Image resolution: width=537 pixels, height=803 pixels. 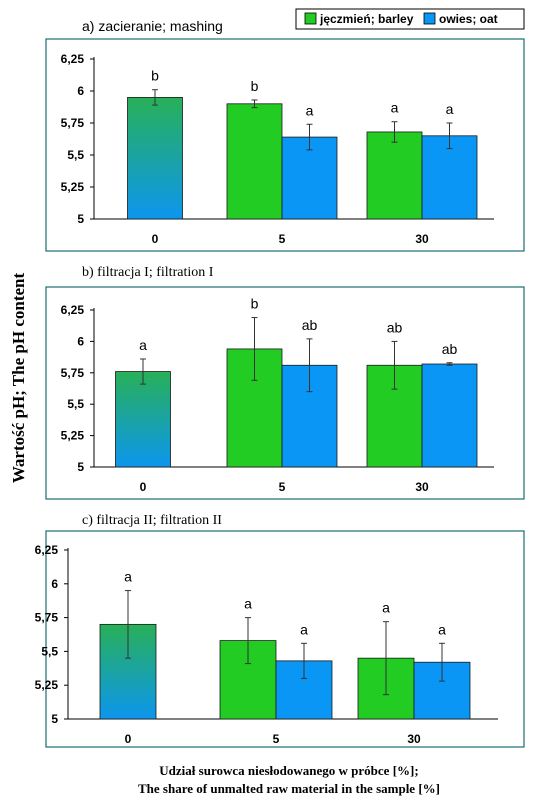 I want to click on legend-label-barley: jęczmień; barley, so click(x=366, y=19).